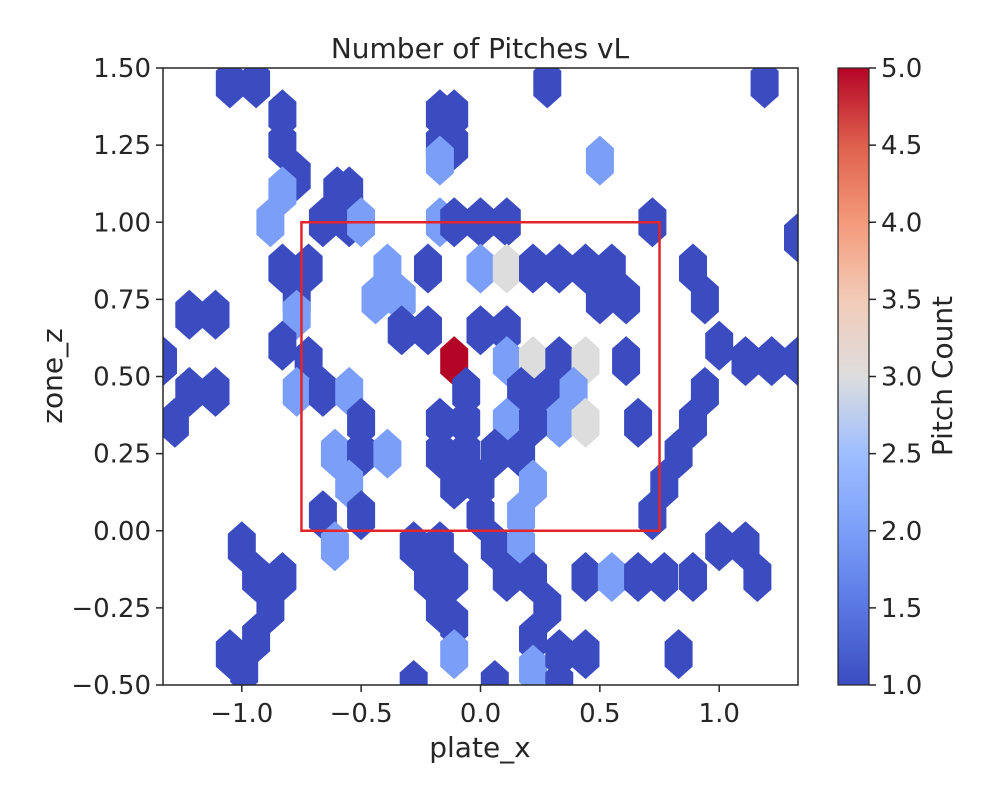 The height and width of the screenshot is (804, 1000). I want to click on x-tick-label: −1.0, so click(241, 714).